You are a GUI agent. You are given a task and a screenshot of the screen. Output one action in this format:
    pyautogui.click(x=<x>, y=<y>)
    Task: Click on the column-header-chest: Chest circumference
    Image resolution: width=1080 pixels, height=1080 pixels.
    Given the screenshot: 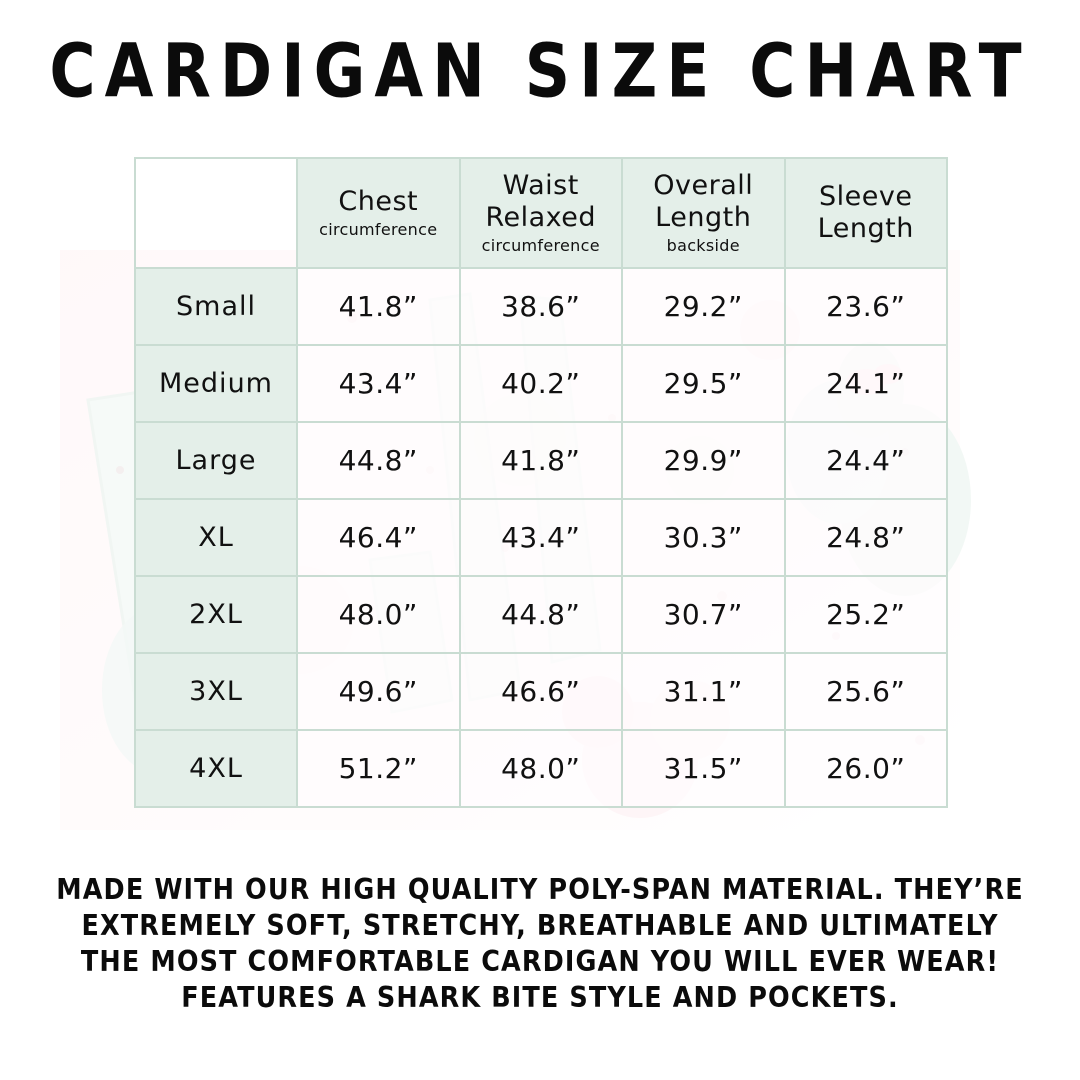 What is the action you would take?
    pyautogui.click(x=378, y=213)
    